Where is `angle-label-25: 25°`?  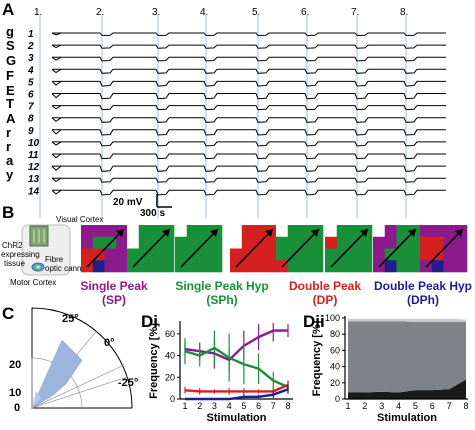 angle-label-25: 25° is located at coordinates (70, 319).